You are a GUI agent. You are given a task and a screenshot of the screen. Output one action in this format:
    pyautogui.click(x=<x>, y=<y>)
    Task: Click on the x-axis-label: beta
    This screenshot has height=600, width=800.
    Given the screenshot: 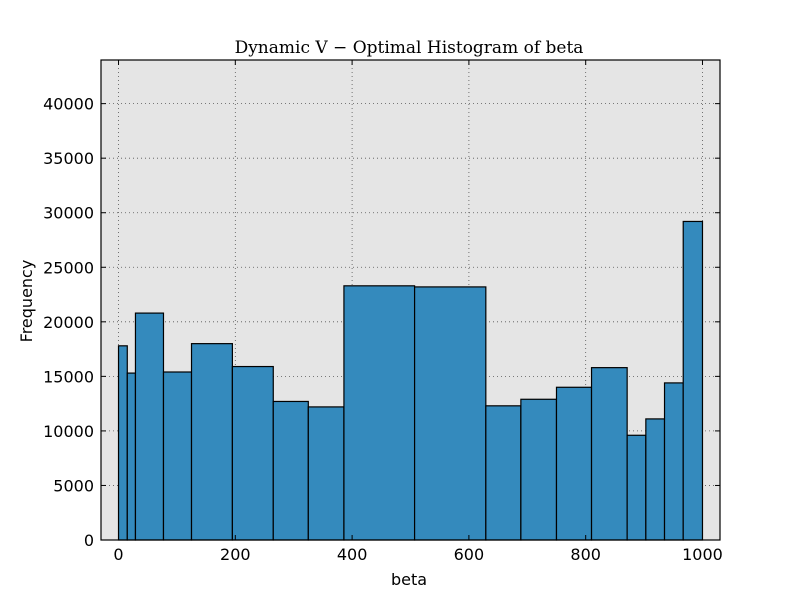 What is the action you would take?
    pyautogui.click(x=409, y=579)
    